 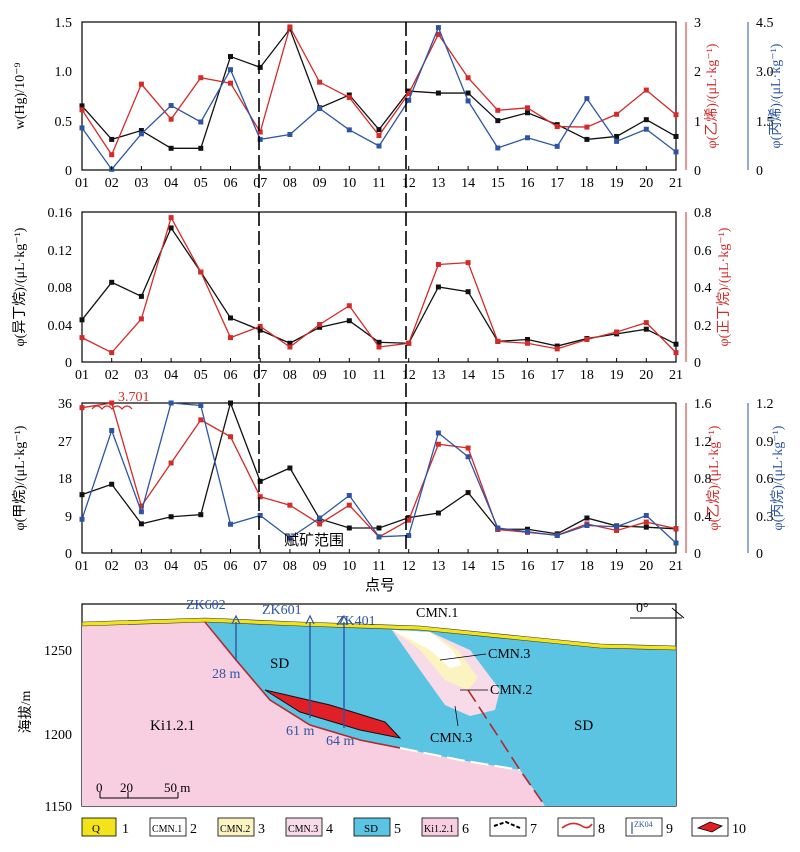 I want to click on tick-label: 9, so click(x=68, y=517).